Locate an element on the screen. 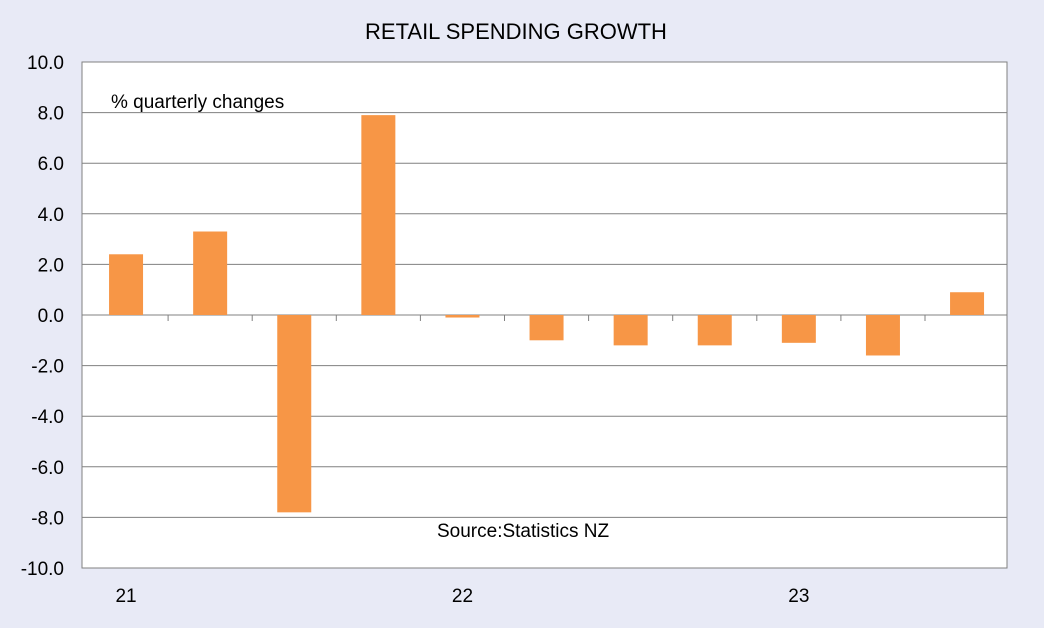 The image size is (1044, 628). y-tick-label: 0.0 is located at coordinates (51, 316).